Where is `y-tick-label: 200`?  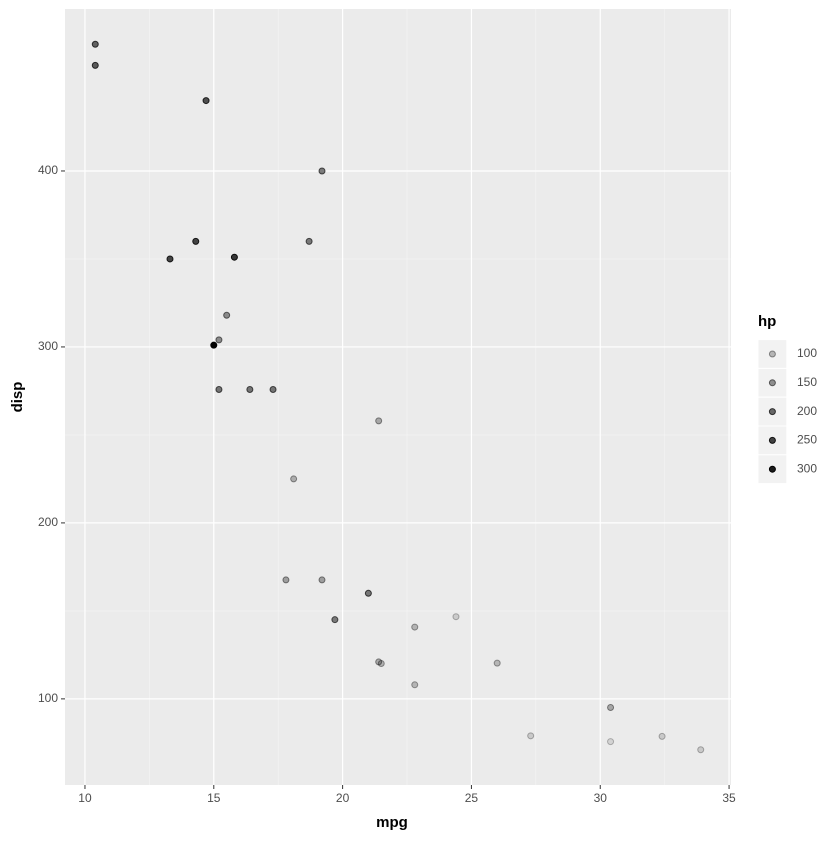
y-tick-label: 200 is located at coordinates (48, 522).